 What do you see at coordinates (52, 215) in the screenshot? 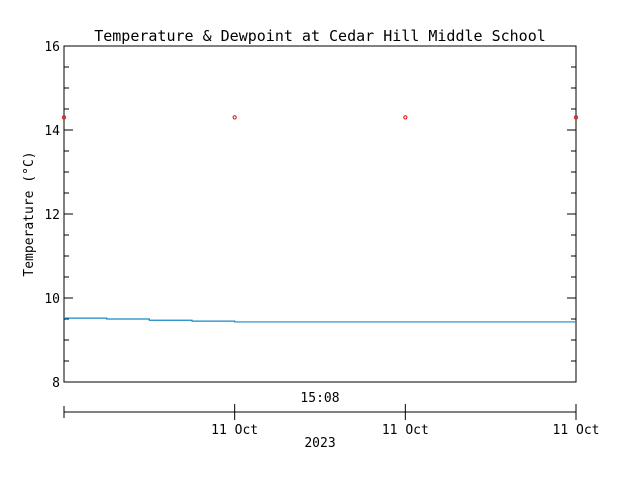
I see `y-tick-label: 12` at bounding box center [52, 215].